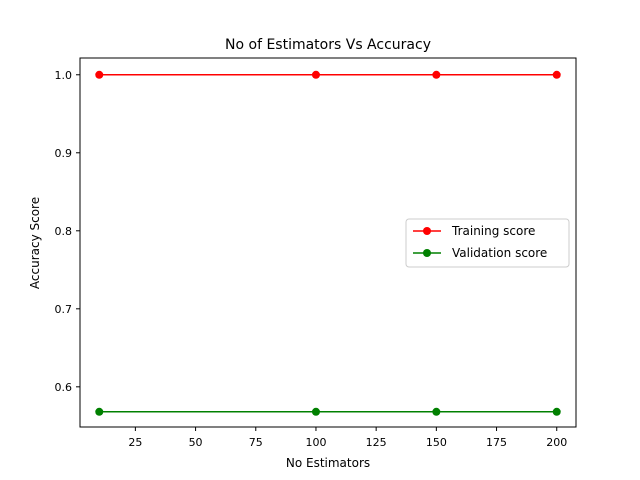 This screenshot has height=480, width=640. What do you see at coordinates (315, 442) in the screenshot?
I see `x-tick-label: 100` at bounding box center [315, 442].